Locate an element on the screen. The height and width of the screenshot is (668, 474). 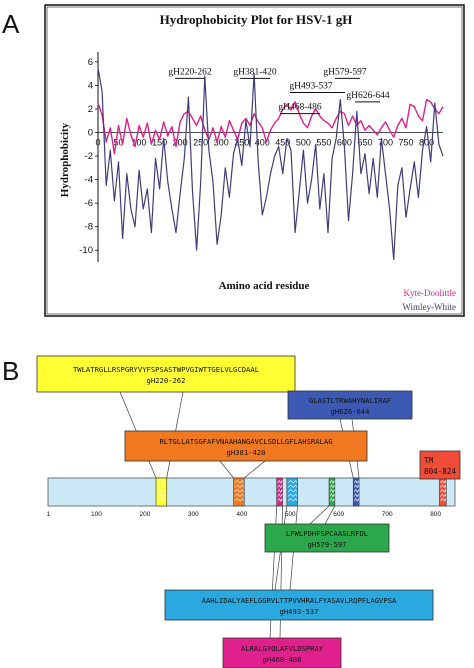
region-label: gH381-420 is located at coordinates (255, 72).